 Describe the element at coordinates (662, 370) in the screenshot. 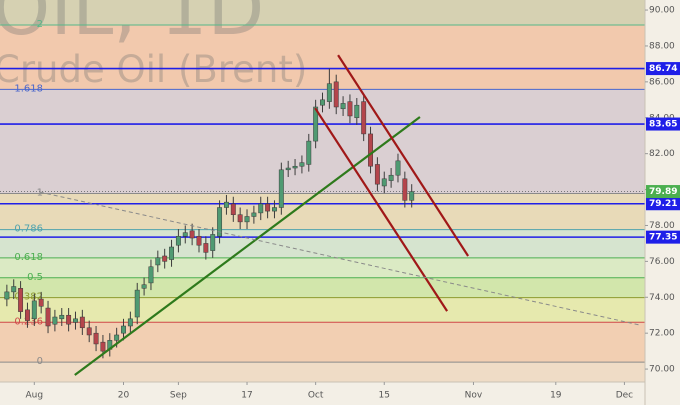

I see `y-tick-label: 70.00` at that location.